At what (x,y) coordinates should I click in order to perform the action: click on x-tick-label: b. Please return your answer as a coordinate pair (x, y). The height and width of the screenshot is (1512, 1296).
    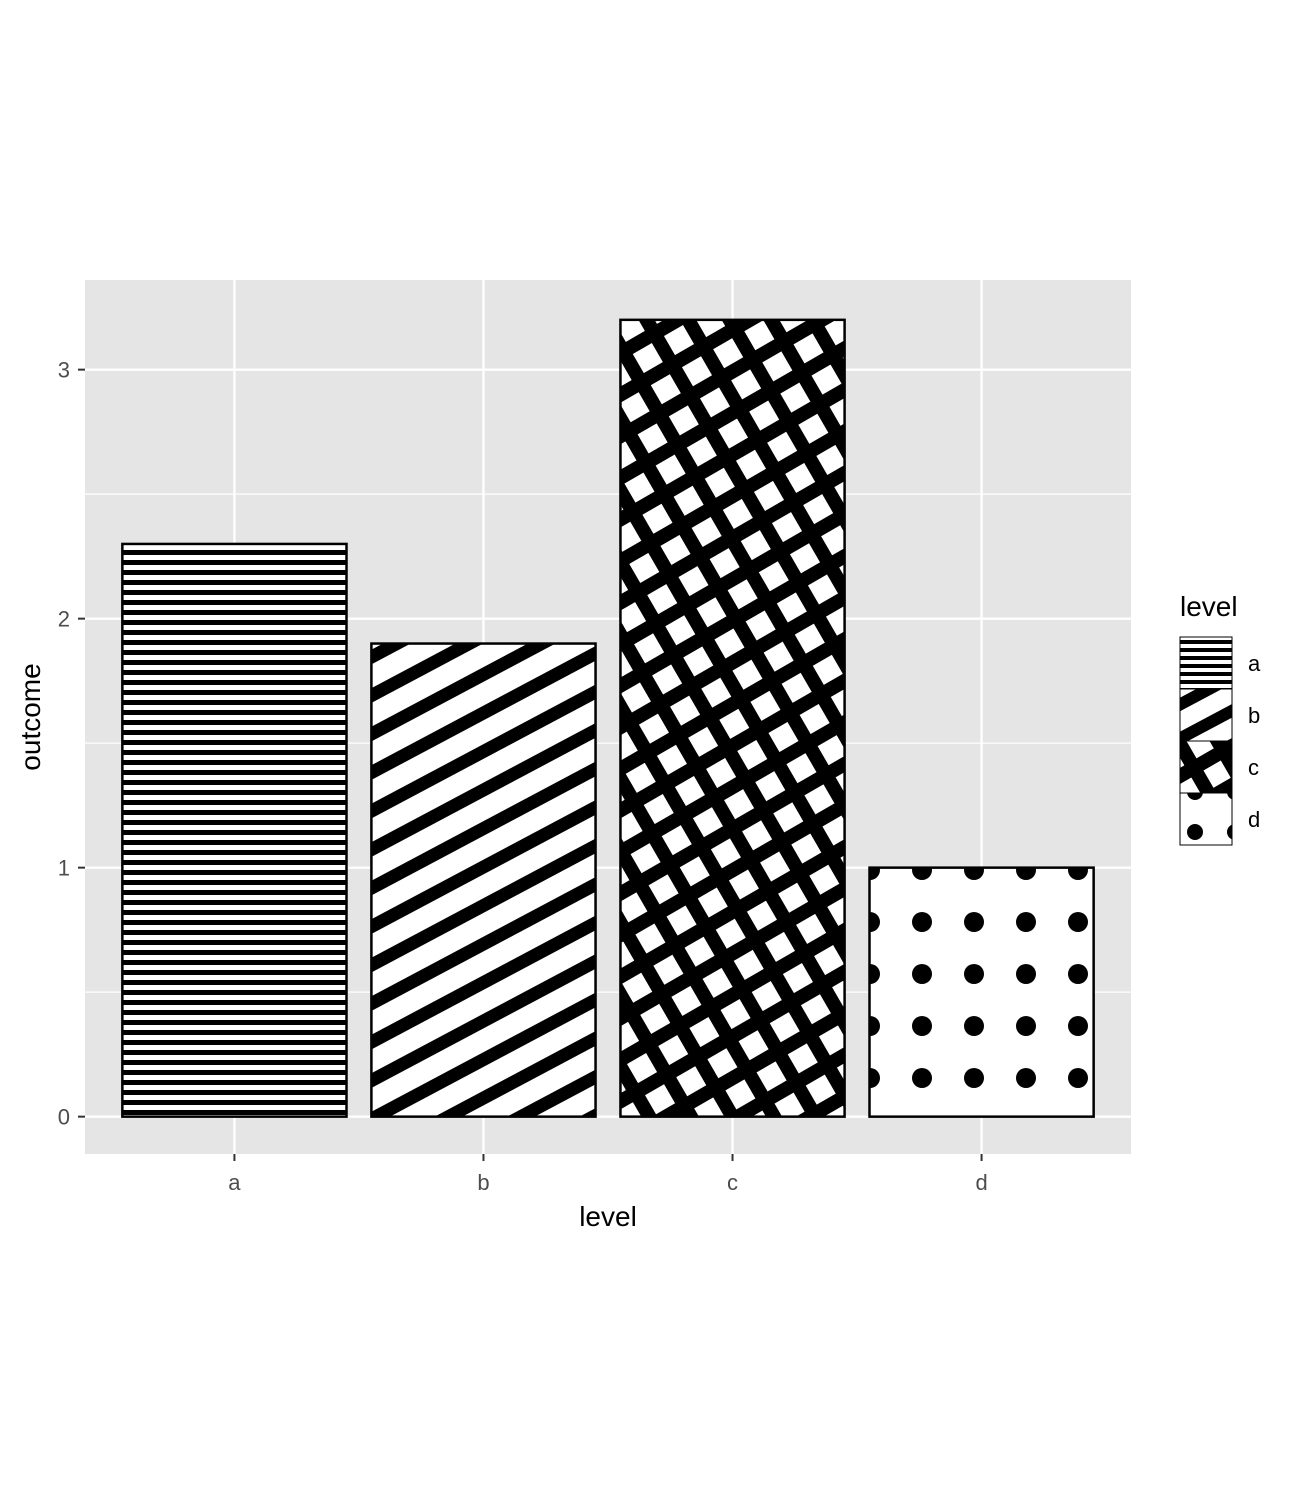
    Looking at the image, I should click on (483, 1182).